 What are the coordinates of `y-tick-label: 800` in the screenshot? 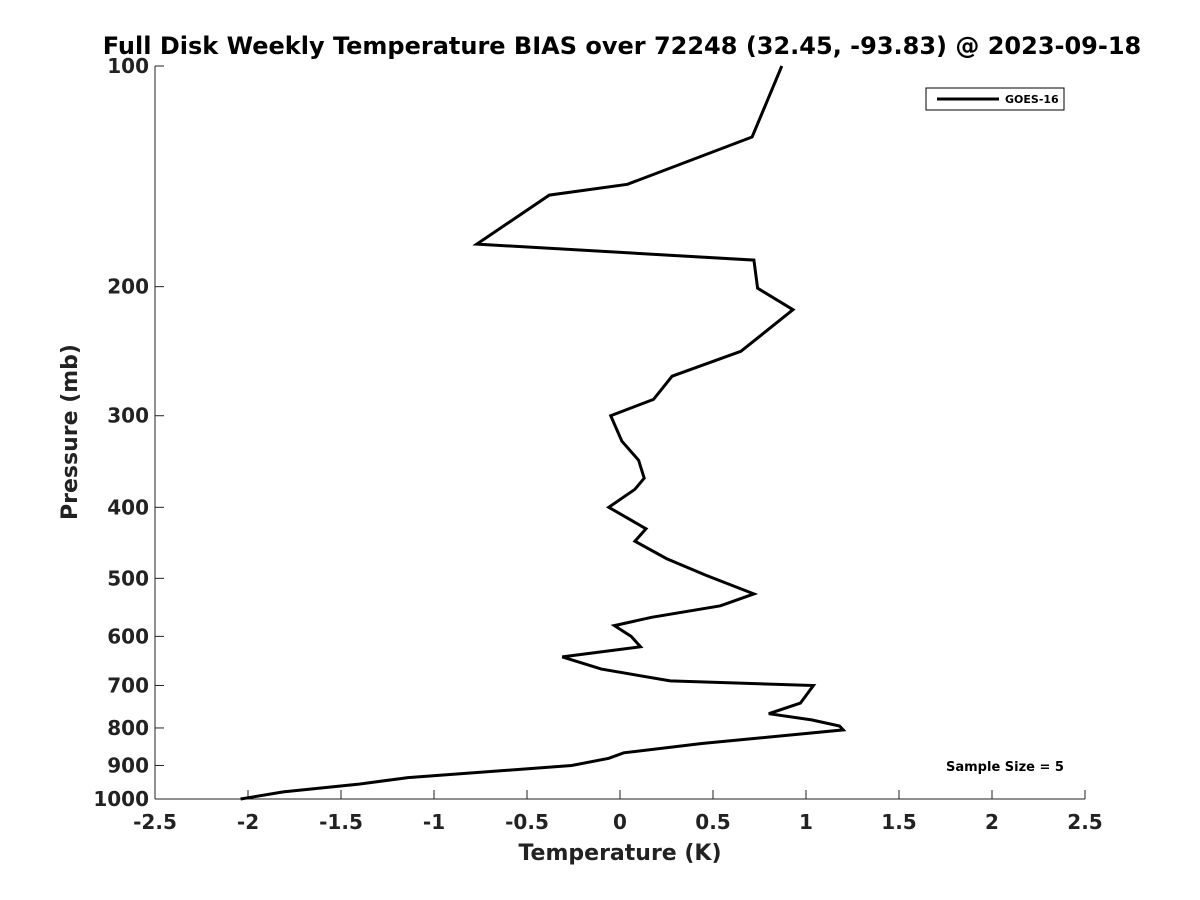 It's located at (128, 728).